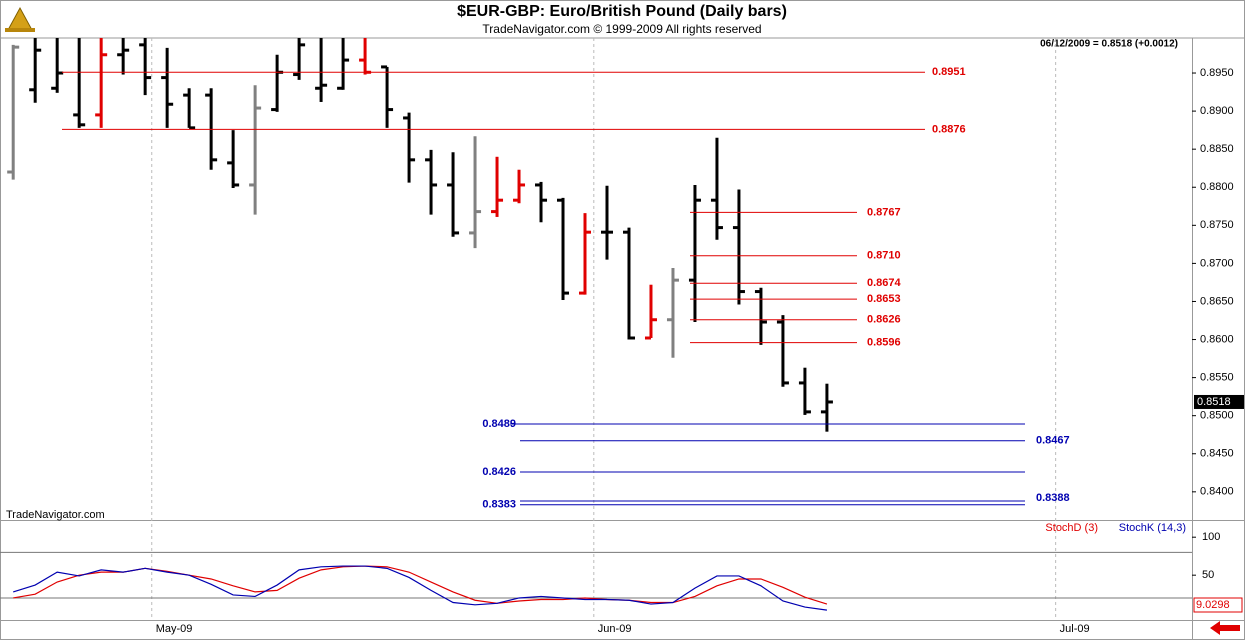  What do you see at coordinates (499, 472) in the screenshot?
I see `level-label: 0.8426` at bounding box center [499, 472].